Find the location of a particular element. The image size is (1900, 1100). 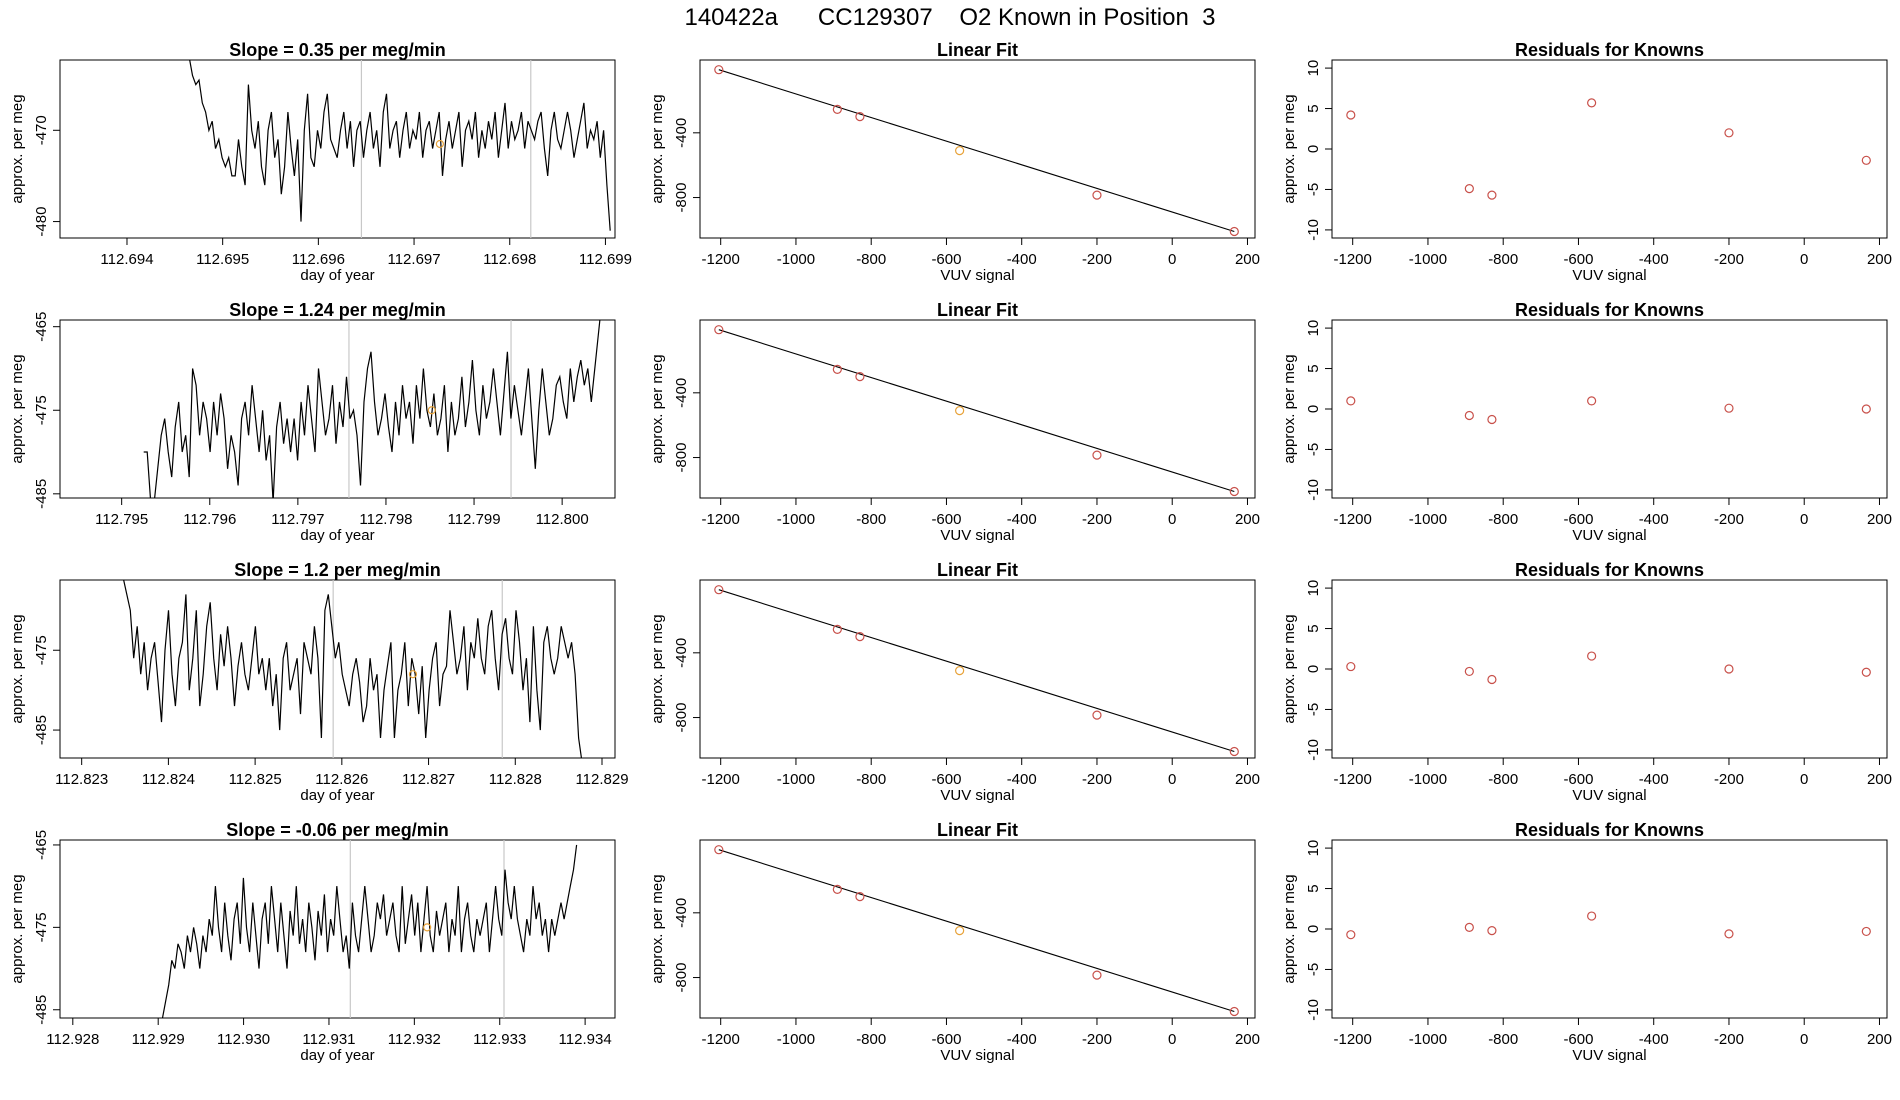

y-tick-label: -10 is located at coordinates (1313, 750).